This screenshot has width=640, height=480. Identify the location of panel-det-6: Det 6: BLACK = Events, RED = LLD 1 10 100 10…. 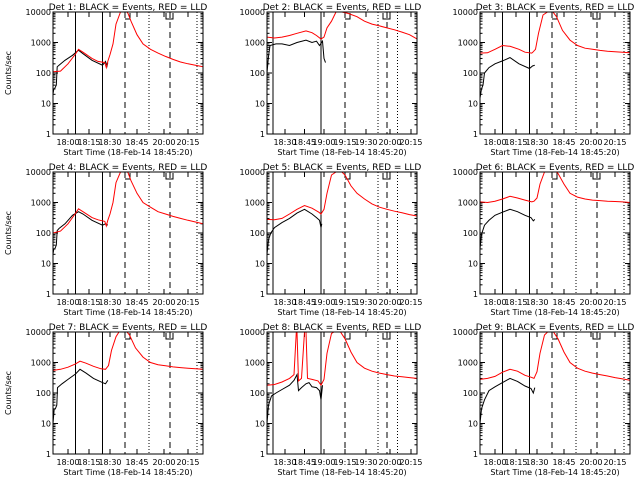
(544, 240).